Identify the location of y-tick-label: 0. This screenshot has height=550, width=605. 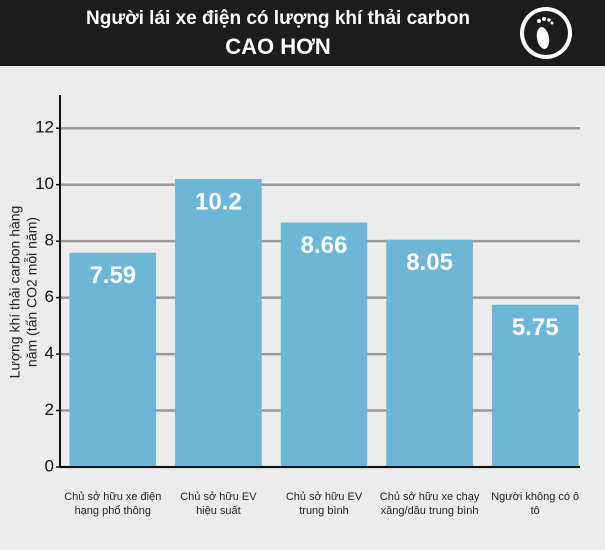
(49, 465).